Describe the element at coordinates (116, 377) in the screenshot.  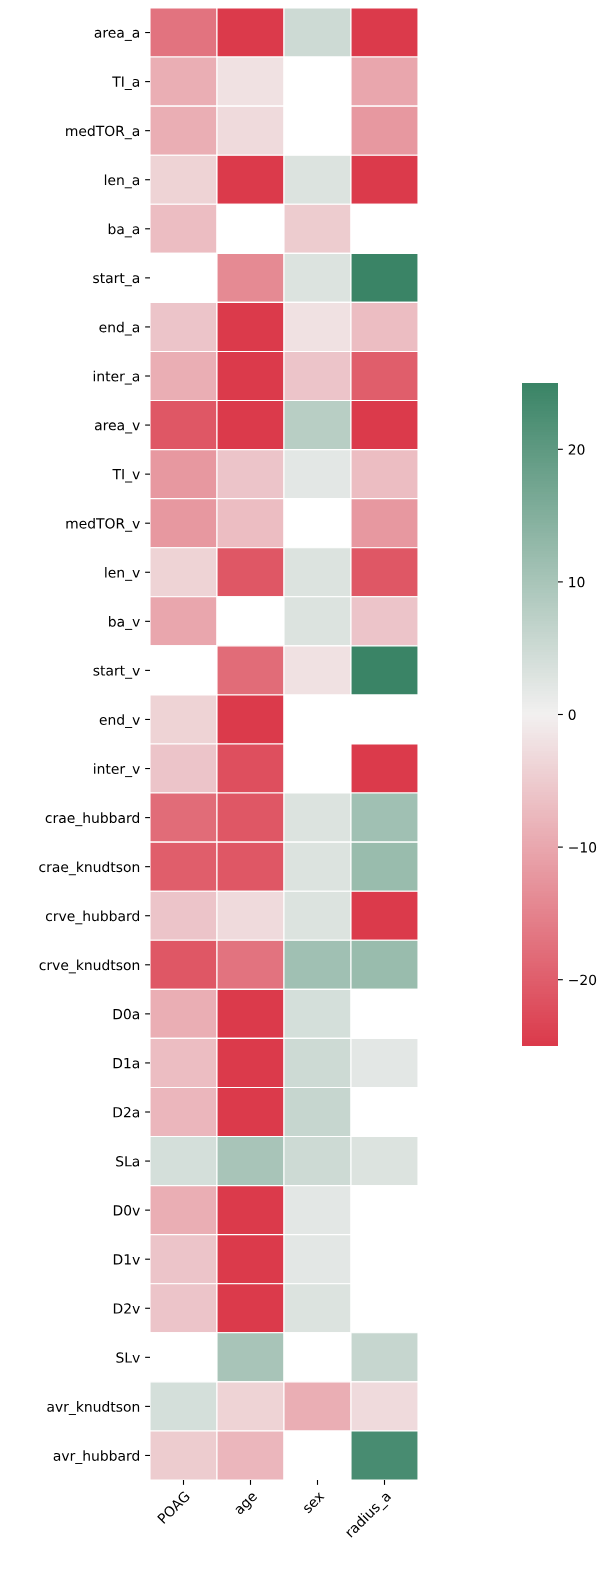
I see `y-tick-label: inter_a` at that location.